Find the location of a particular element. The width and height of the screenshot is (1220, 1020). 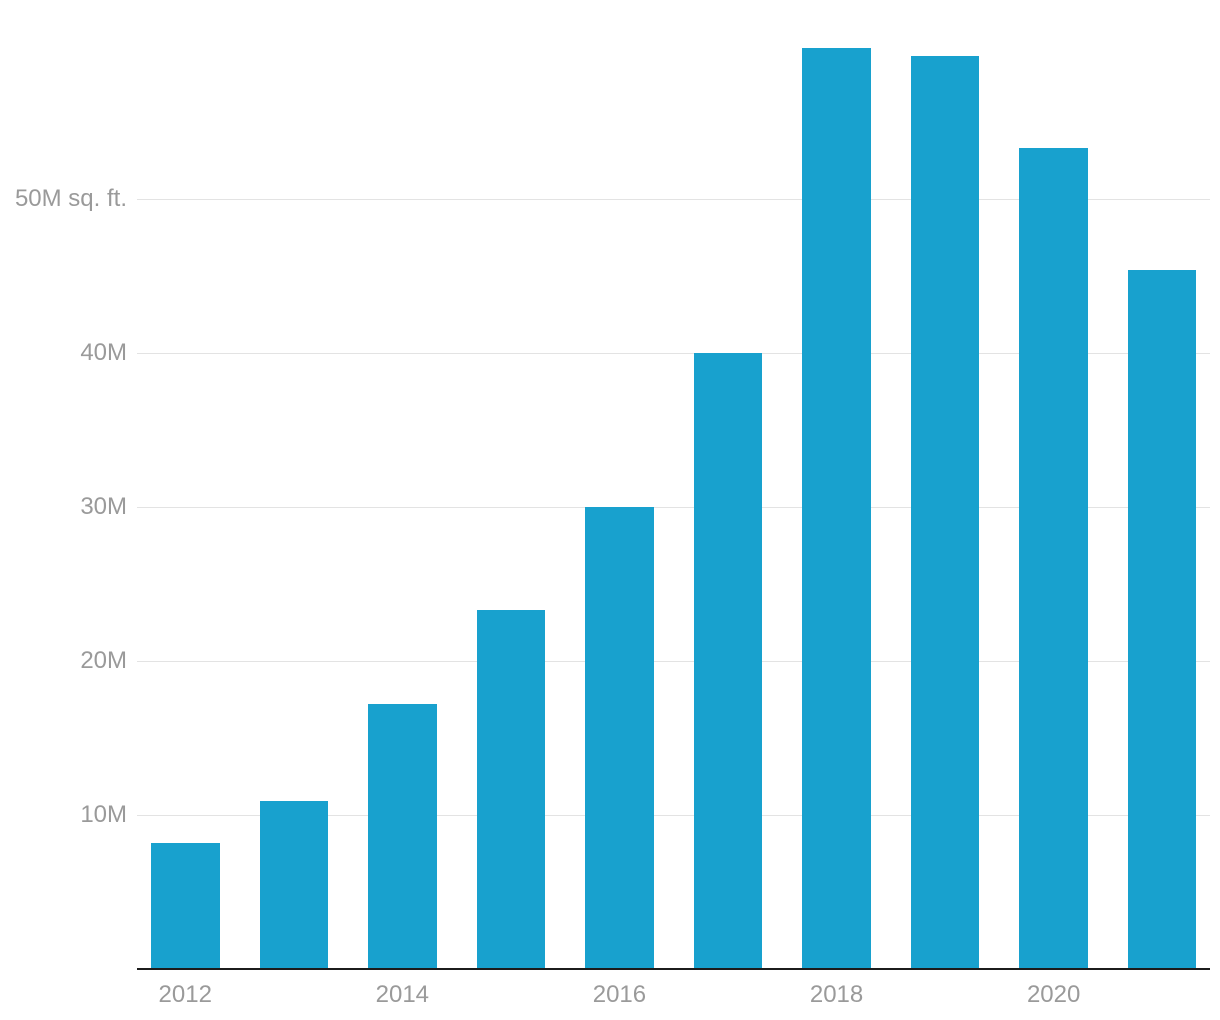

x-axis-line is located at coordinates (673, 968).